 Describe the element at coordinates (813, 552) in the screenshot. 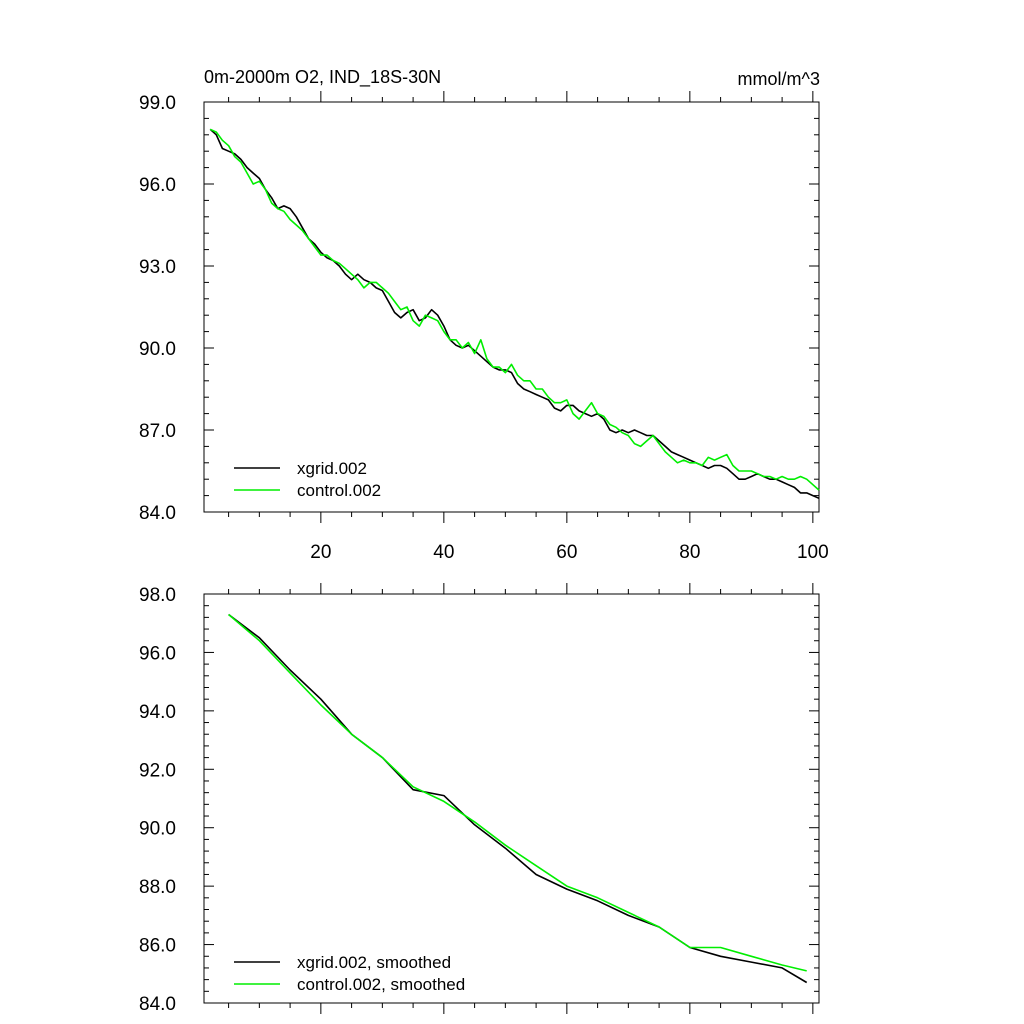

I see `x-tick-label: 100` at that location.